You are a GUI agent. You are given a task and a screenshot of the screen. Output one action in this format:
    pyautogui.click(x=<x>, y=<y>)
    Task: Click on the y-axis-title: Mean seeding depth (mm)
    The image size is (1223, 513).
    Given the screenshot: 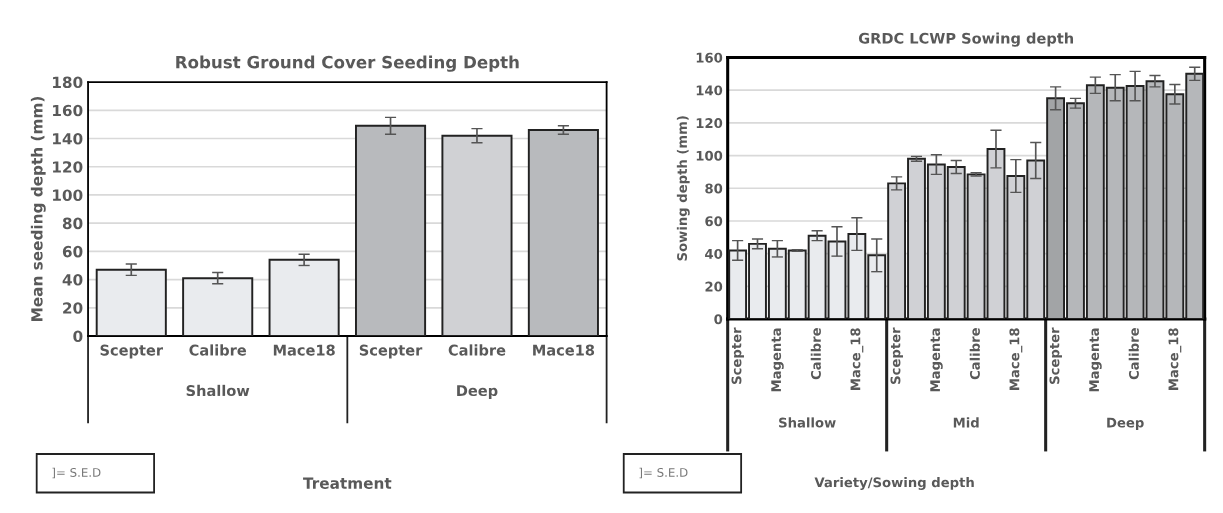 What is the action you would take?
    pyautogui.click(x=38, y=209)
    